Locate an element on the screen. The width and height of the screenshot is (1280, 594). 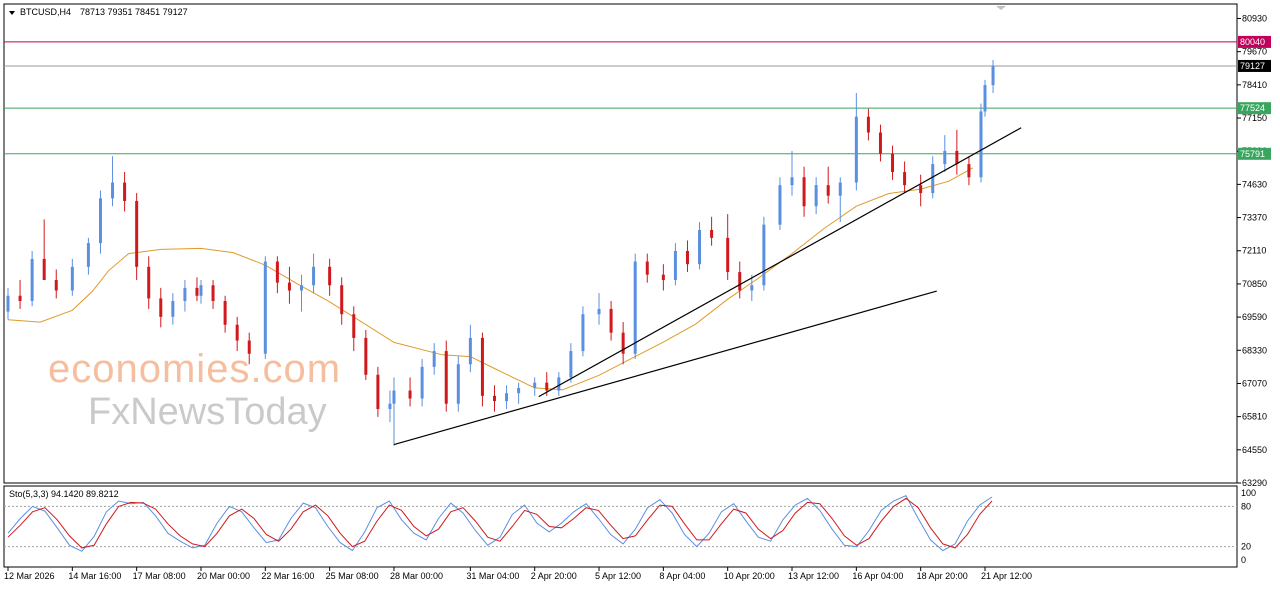
watermark-economies: economies.com is located at coordinates (194, 369).